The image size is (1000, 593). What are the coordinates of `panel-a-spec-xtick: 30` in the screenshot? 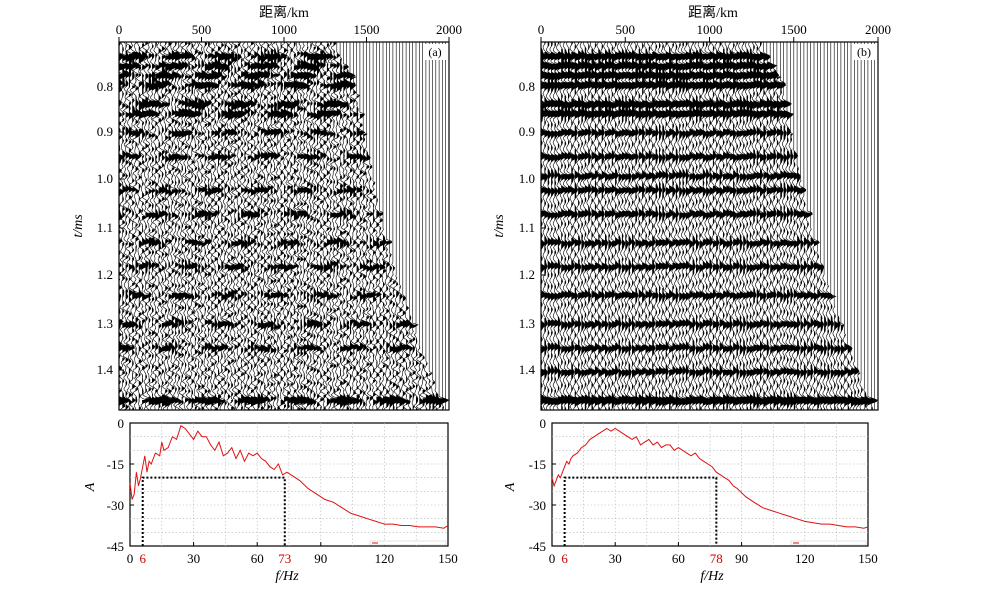 It's located at (193, 558).